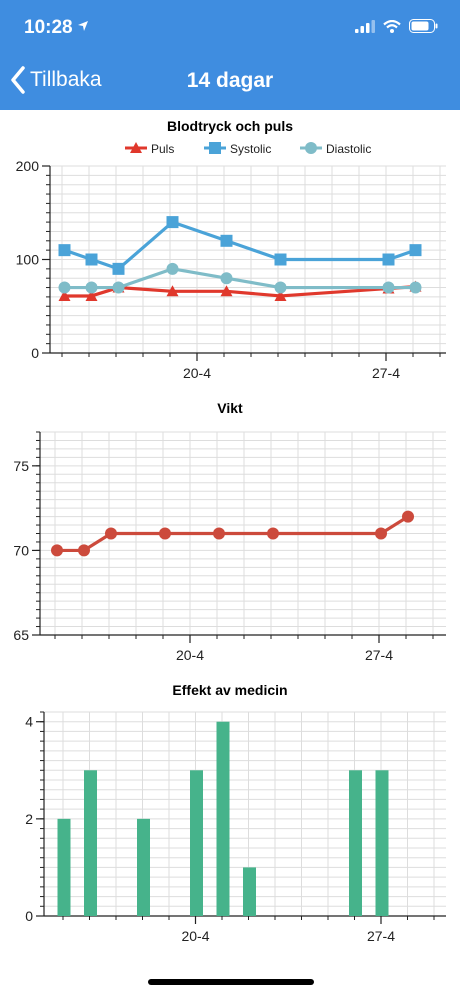  Describe the element at coordinates (250, 149) in the screenshot. I see `legend-label: Systolic` at that location.